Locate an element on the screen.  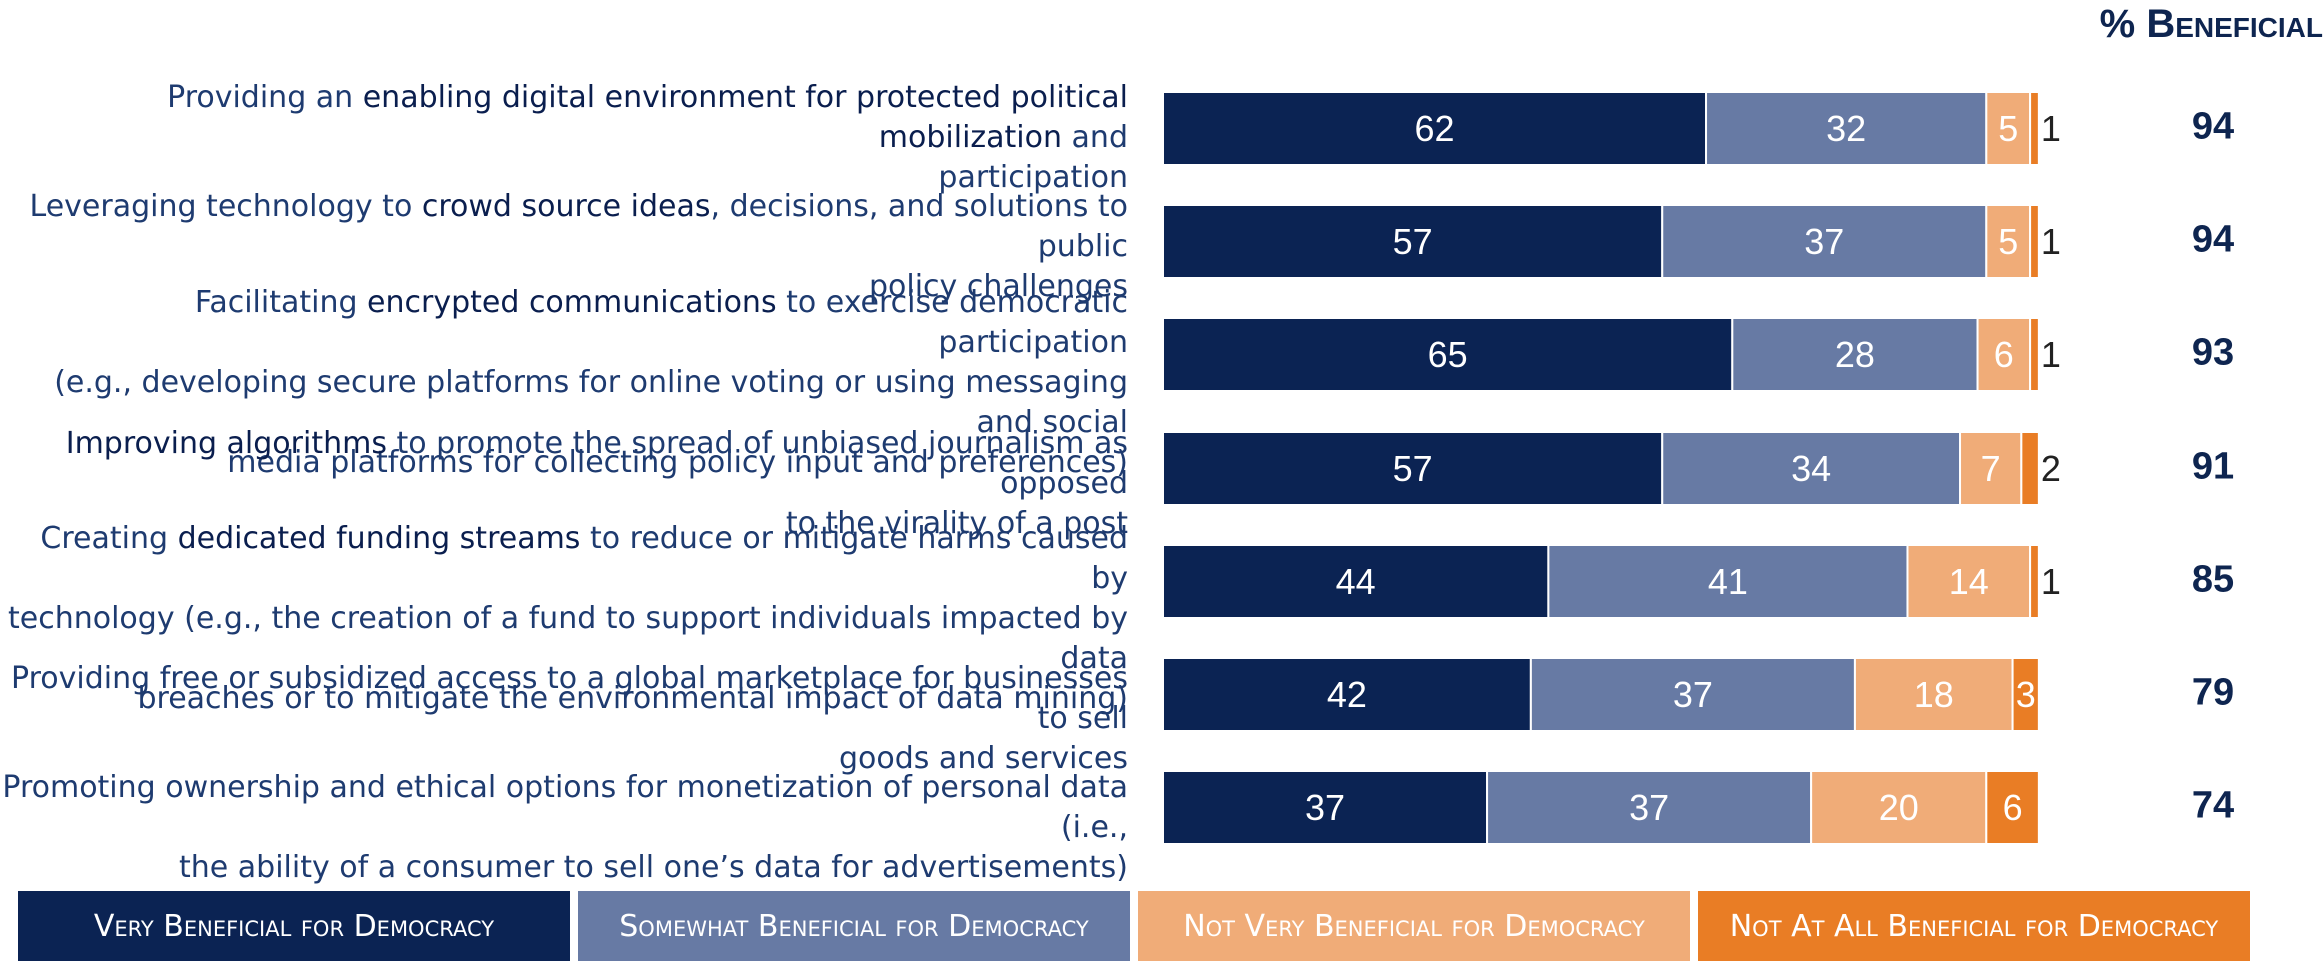
bar-value-label: 42 is located at coordinates (1347, 694).